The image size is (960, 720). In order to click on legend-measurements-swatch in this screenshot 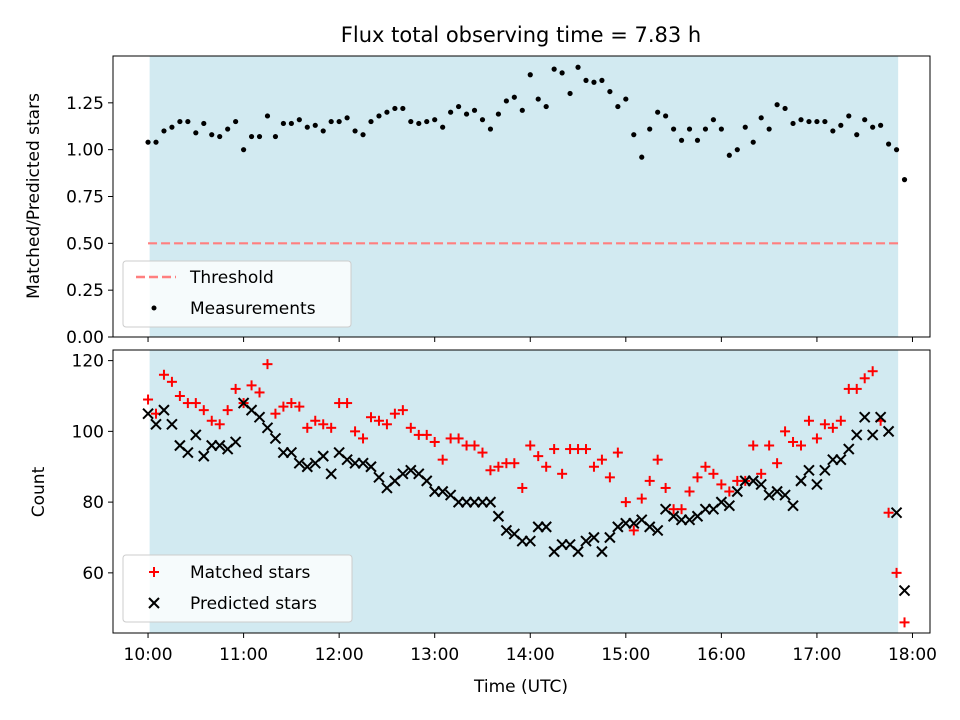, I will do `click(154, 308)`.